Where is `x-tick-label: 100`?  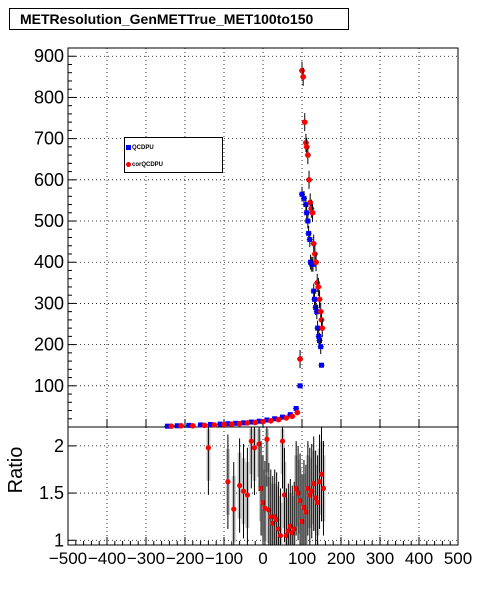 x-tick-label: 100 is located at coordinates (302, 558).